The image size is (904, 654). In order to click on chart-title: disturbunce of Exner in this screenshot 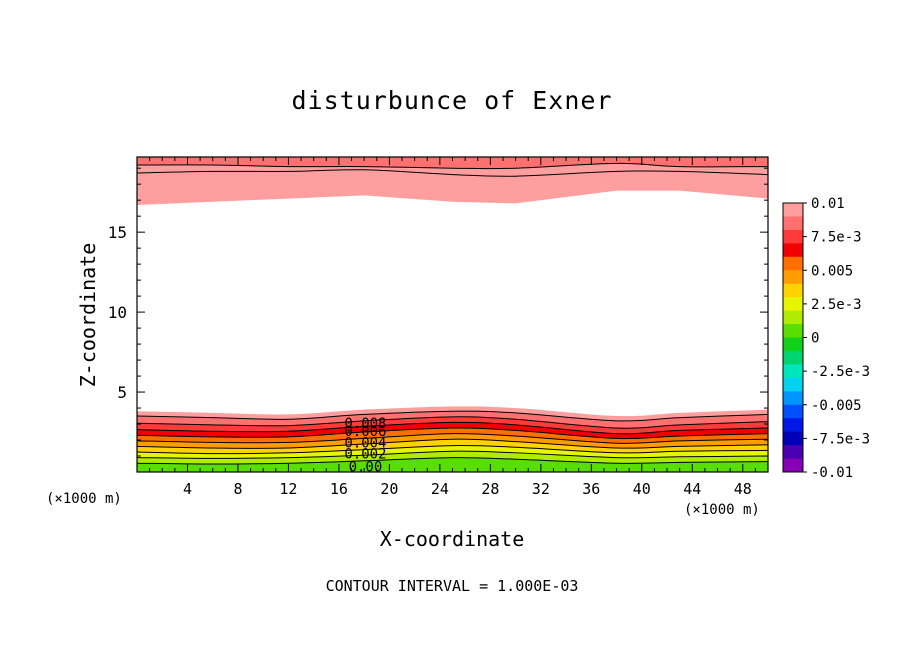, I will do `click(452, 100)`.